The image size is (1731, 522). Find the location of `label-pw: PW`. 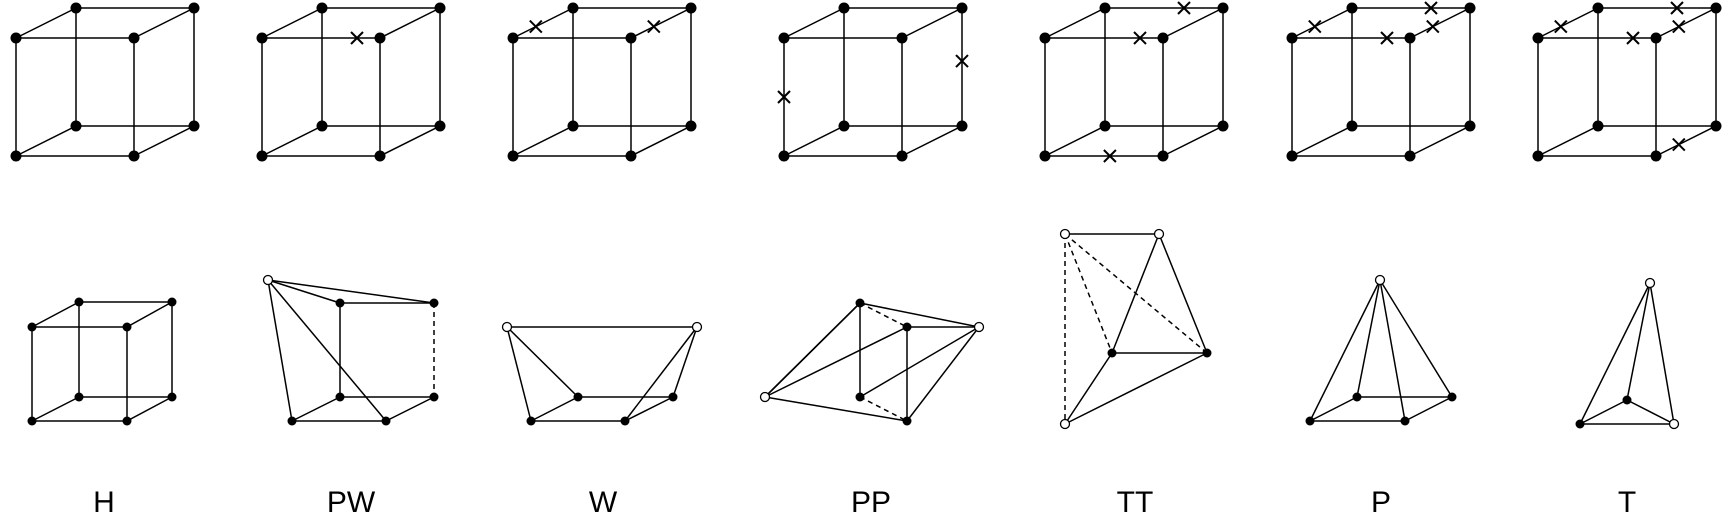

label-pw: PW is located at coordinates (351, 501).